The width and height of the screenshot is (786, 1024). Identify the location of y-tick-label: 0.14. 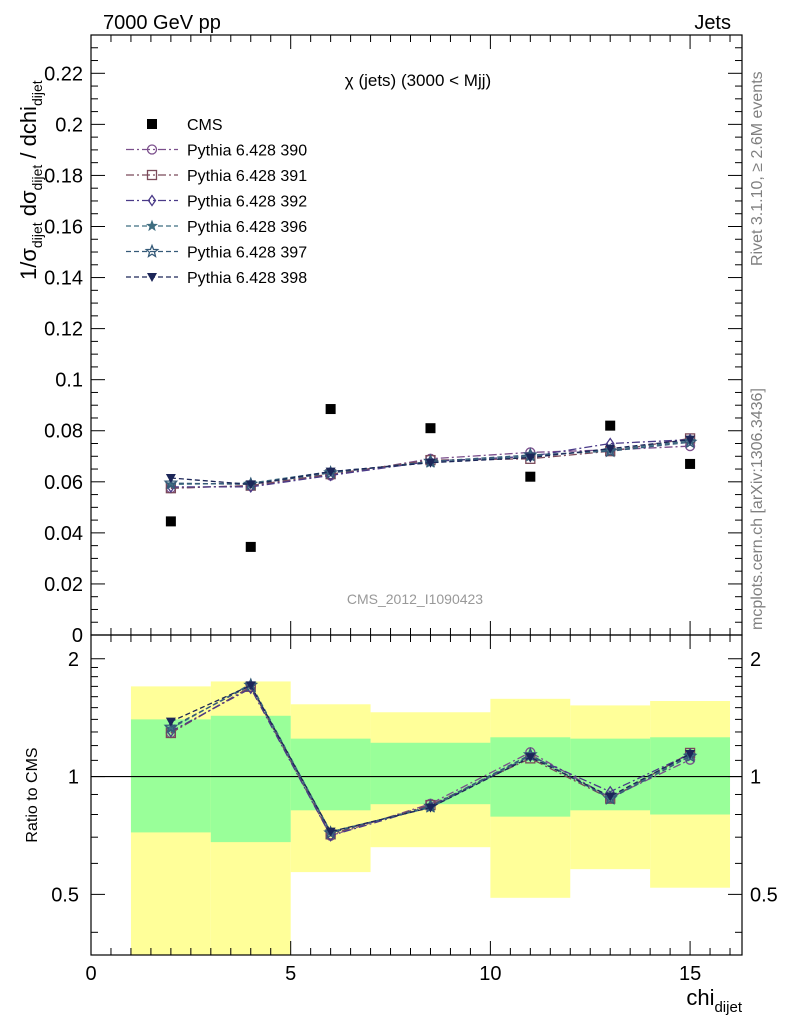
(63, 279).